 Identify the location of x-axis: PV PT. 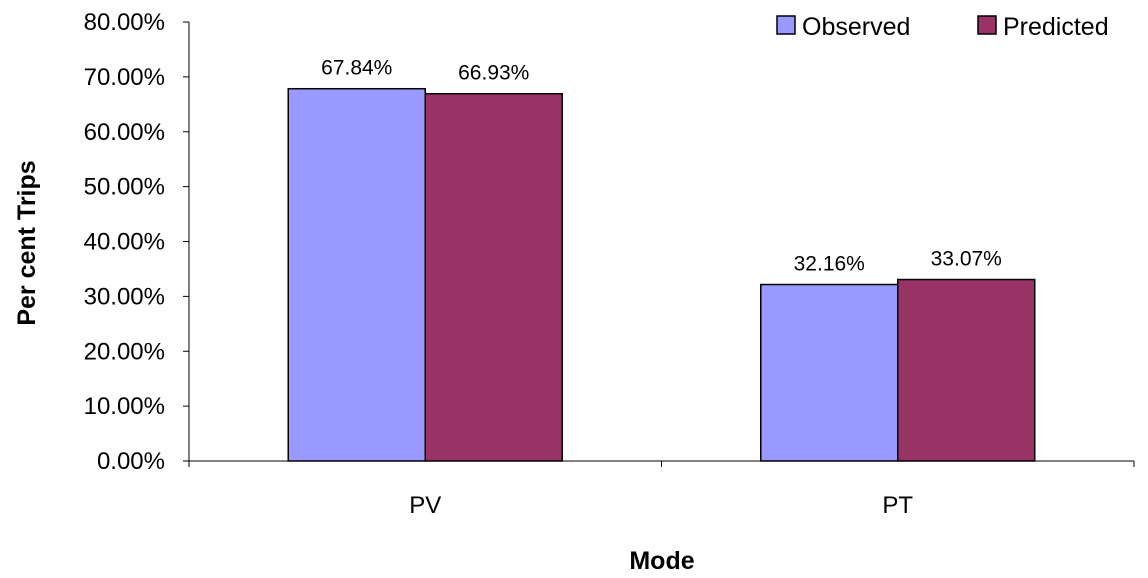
(661, 489).